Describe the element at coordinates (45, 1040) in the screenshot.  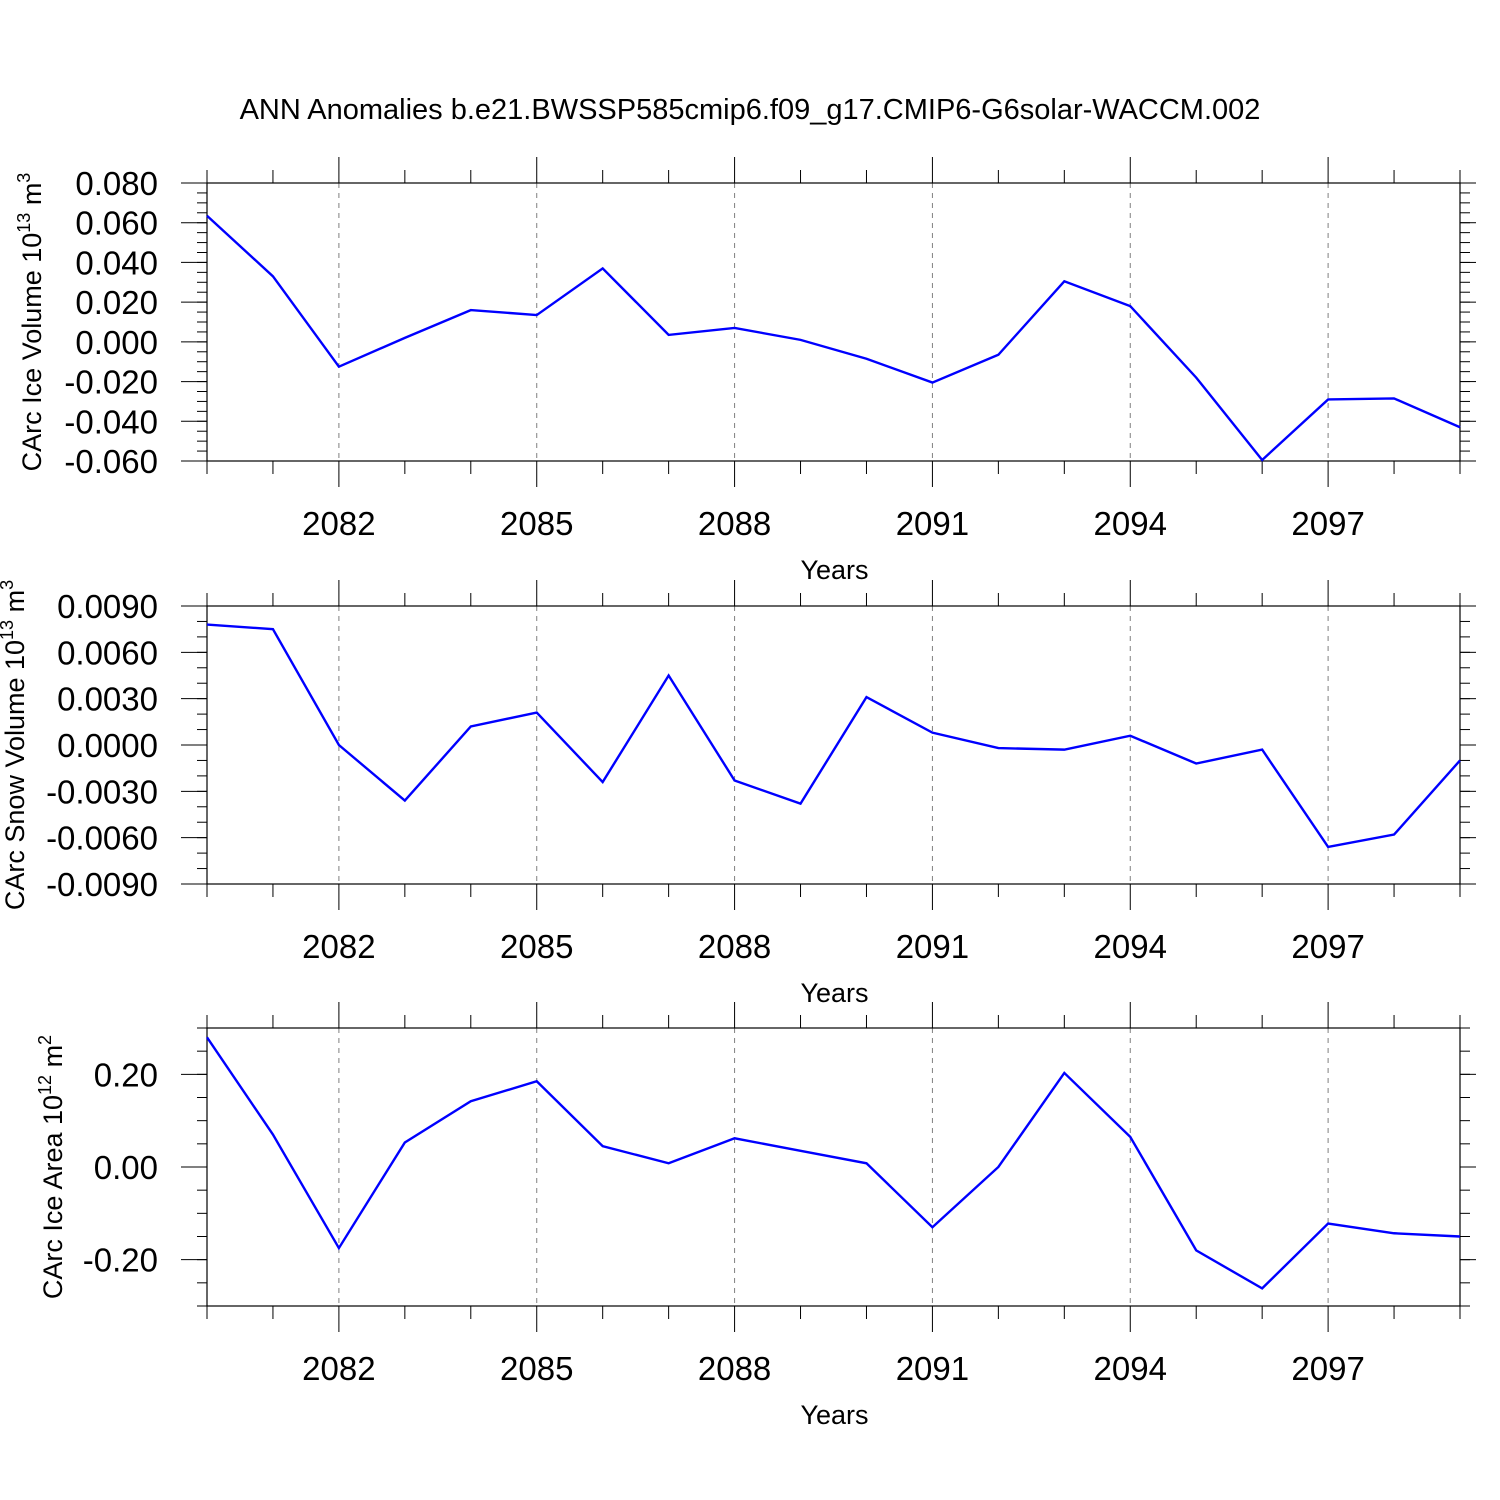
I see `y-axis-label-superscript: 2` at that location.